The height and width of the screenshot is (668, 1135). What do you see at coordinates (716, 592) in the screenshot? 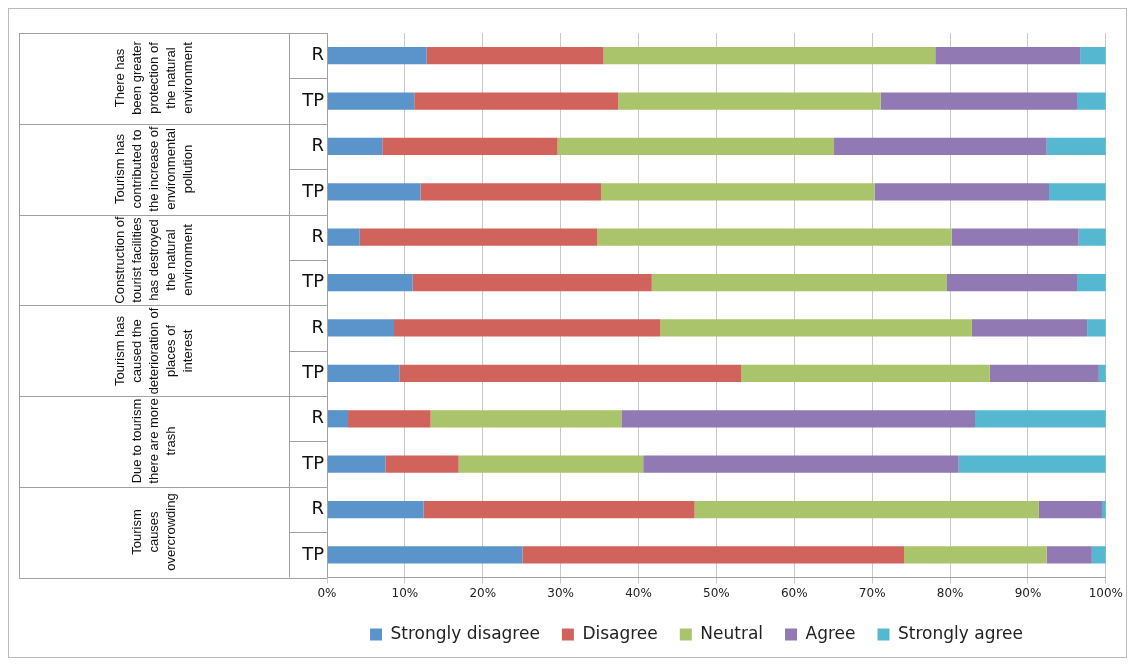
I see `x-tick-label: 50%` at bounding box center [716, 592].